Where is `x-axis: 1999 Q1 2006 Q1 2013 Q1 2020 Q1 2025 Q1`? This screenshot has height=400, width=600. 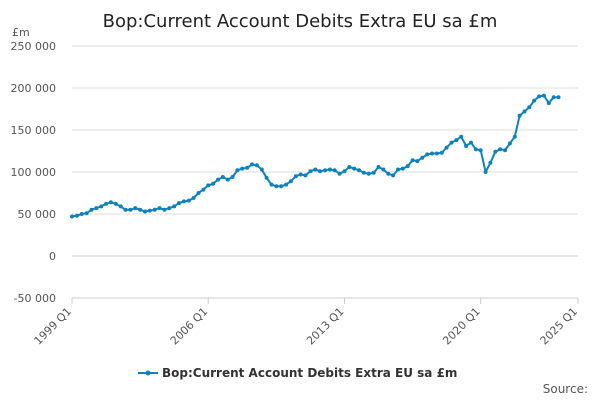 x-axis: 1999 Q1 2006 Q1 2013 Q1 2020 Q1 2025 Q1 is located at coordinates (306, 322).